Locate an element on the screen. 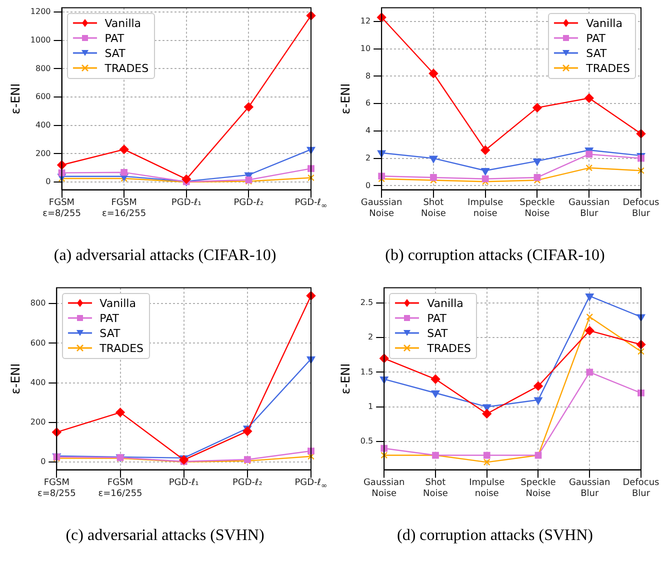  y-tick-label: 1200 is located at coordinates (40, 11).